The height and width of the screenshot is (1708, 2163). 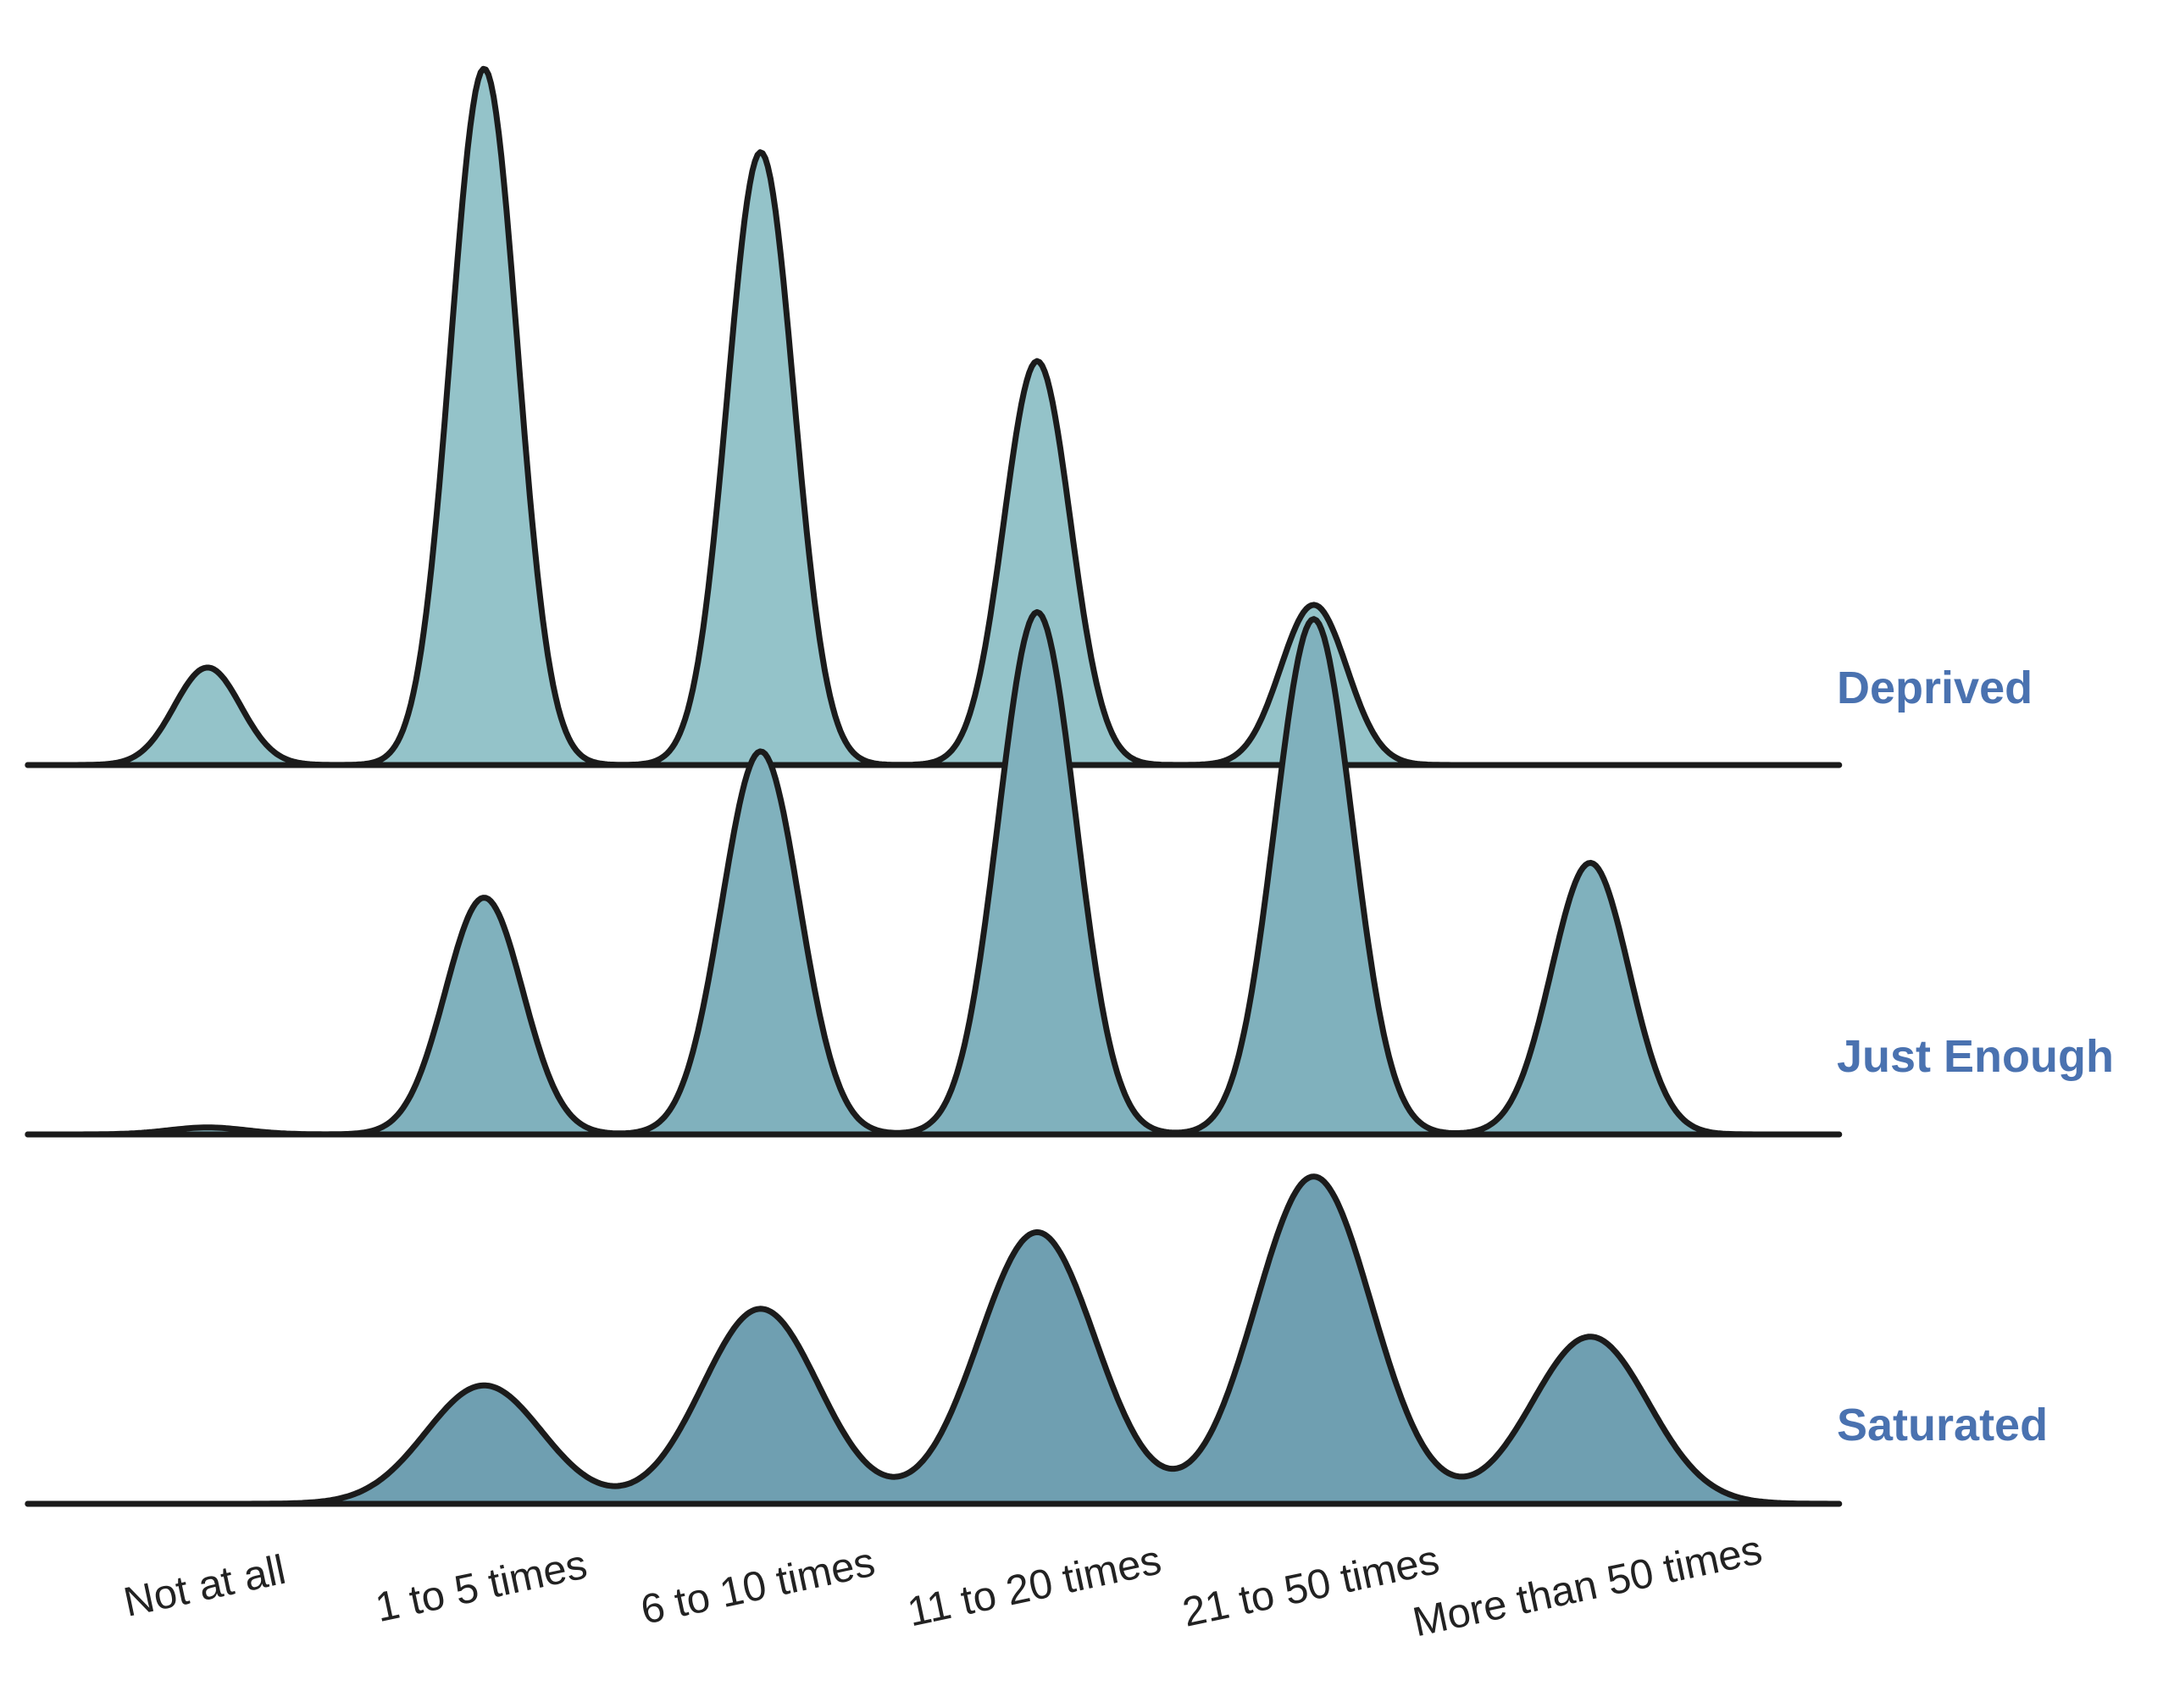 What do you see at coordinates (1935, 688) in the screenshot?
I see `series-label: Deprived` at bounding box center [1935, 688].